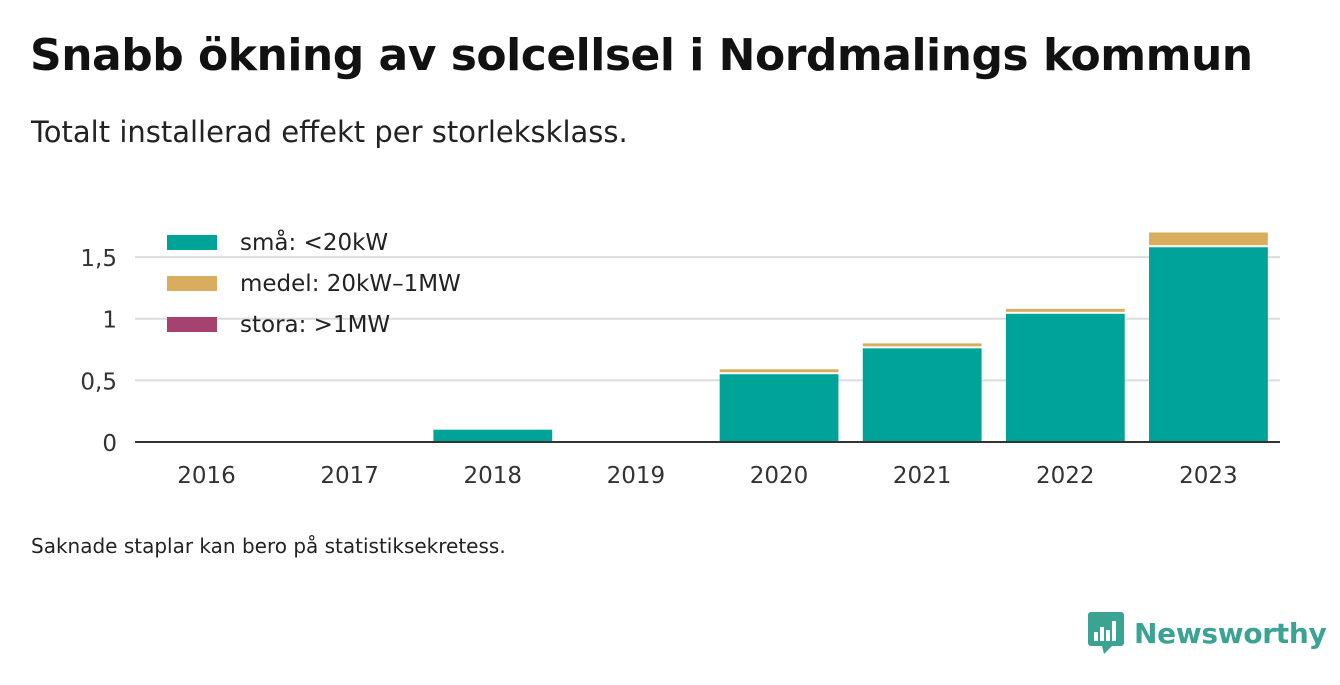 This screenshot has height=685, width=1340. What do you see at coordinates (109, 444) in the screenshot?
I see `y-tick-label: 0` at bounding box center [109, 444].